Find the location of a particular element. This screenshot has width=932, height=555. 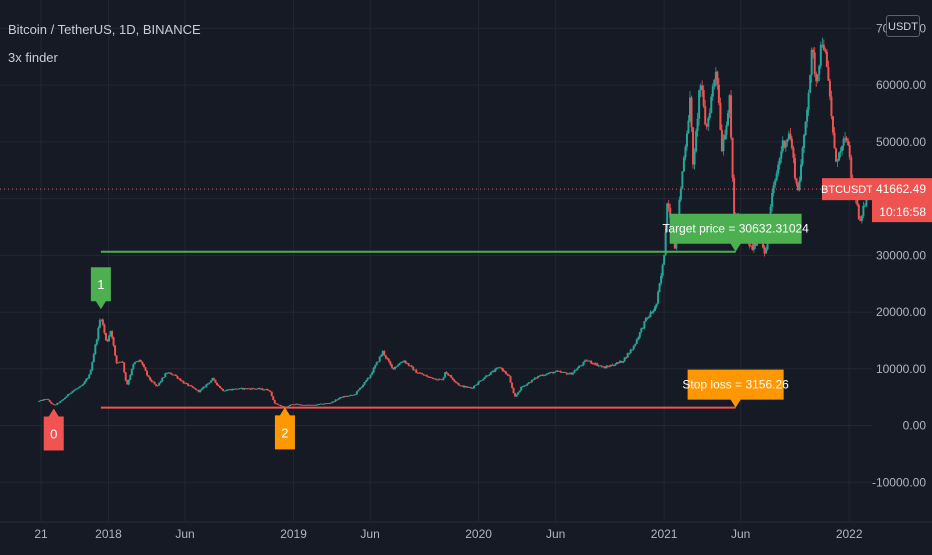

y-tick-label: 50000.00 is located at coordinates (901, 142).